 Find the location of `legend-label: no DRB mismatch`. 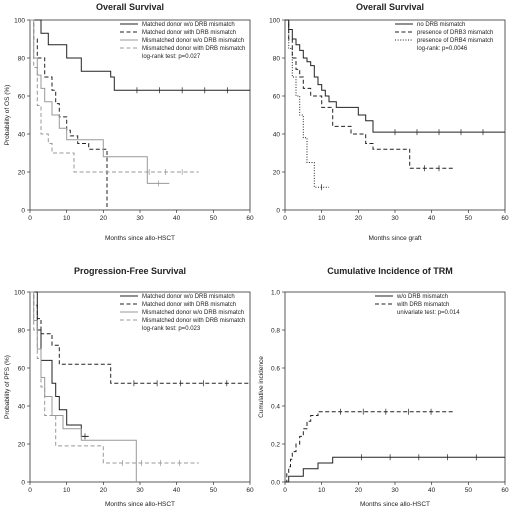

legend-label: no DRB mismatch is located at coordinates (441, 25).